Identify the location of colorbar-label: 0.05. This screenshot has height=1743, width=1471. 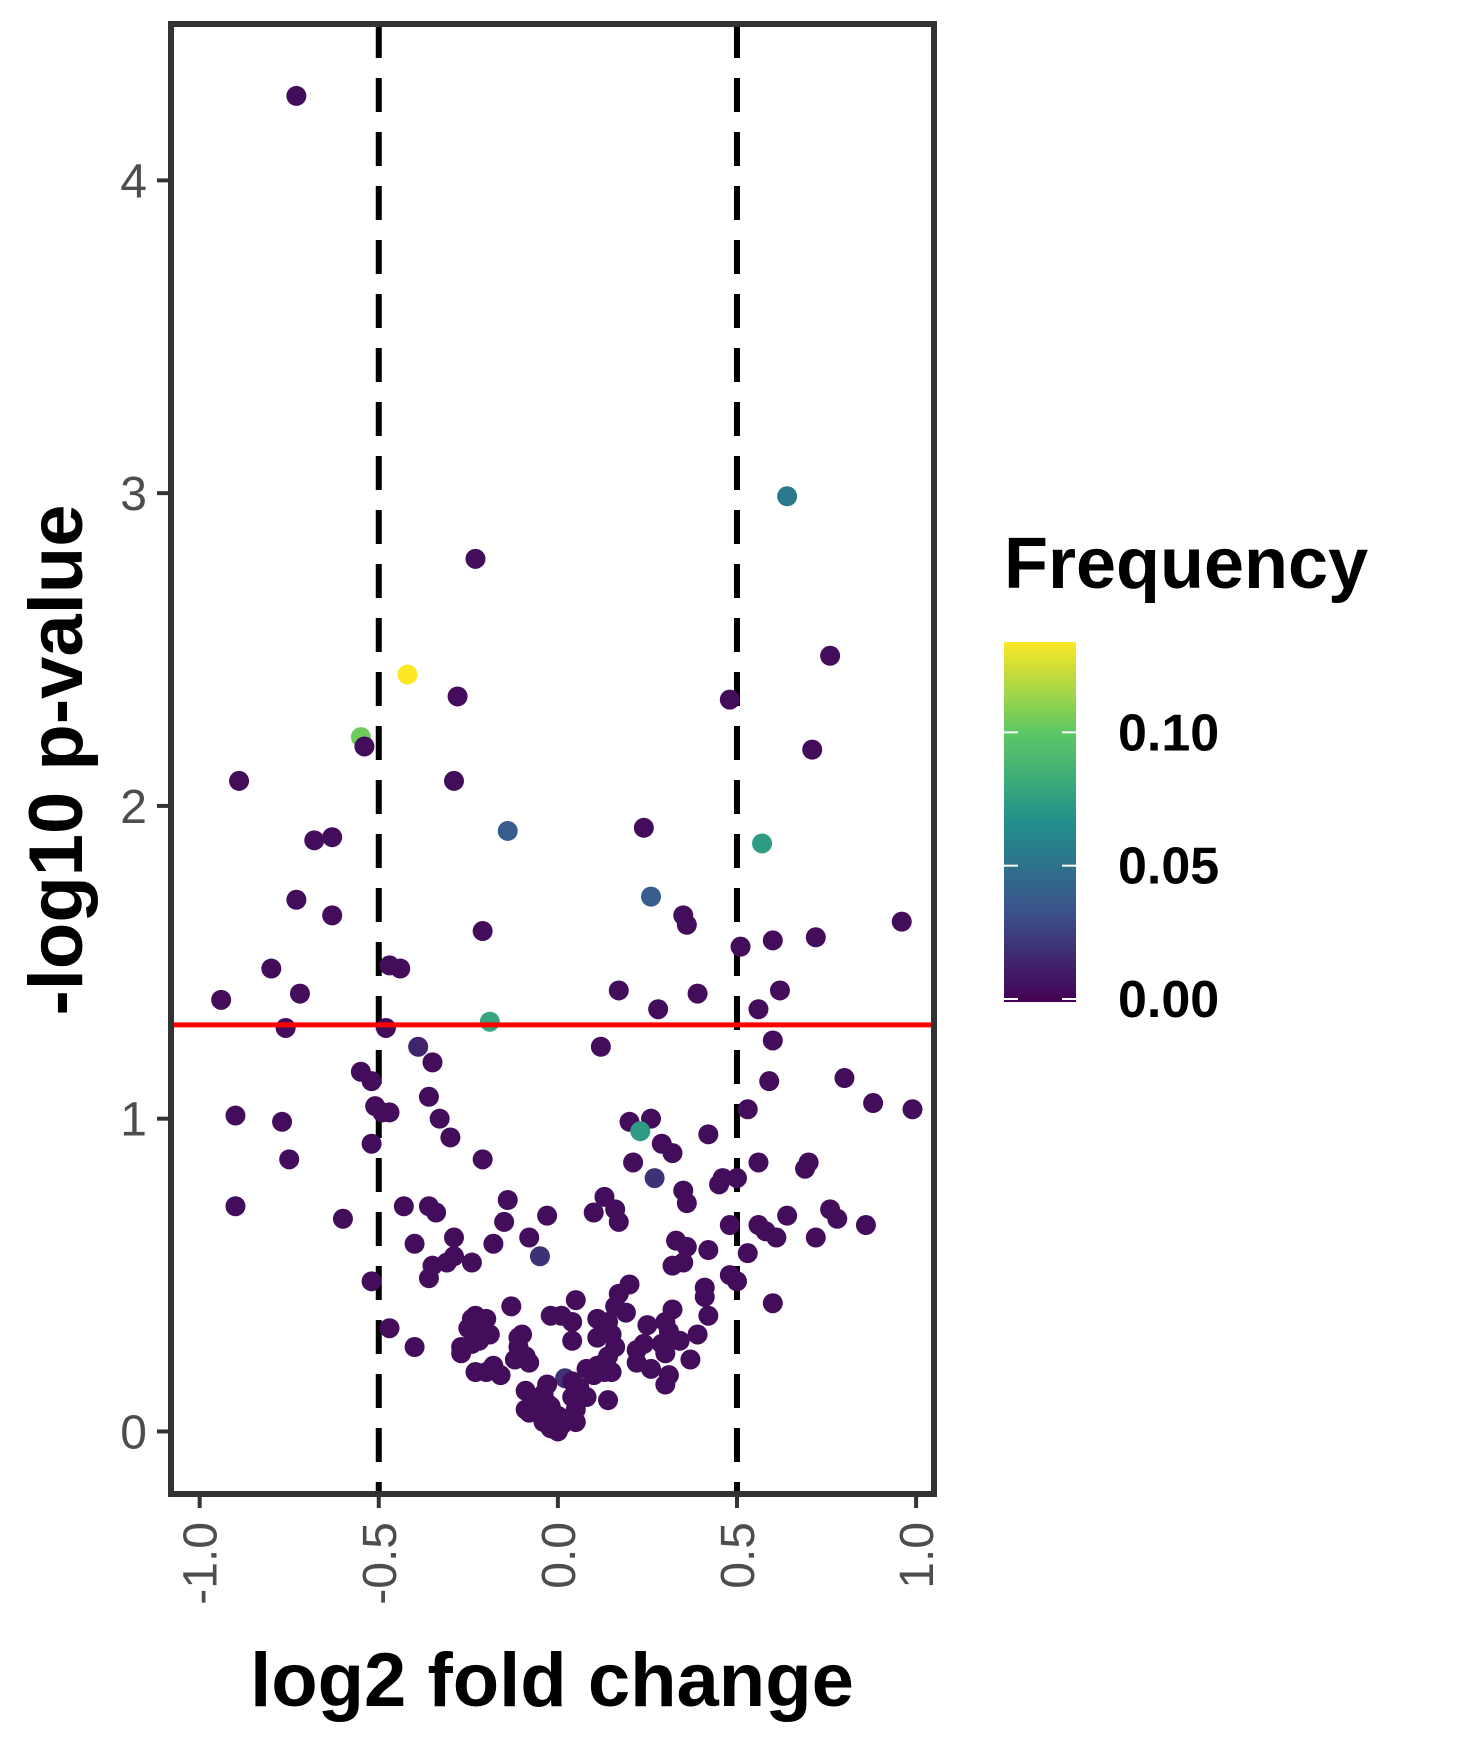
(1168, 867).